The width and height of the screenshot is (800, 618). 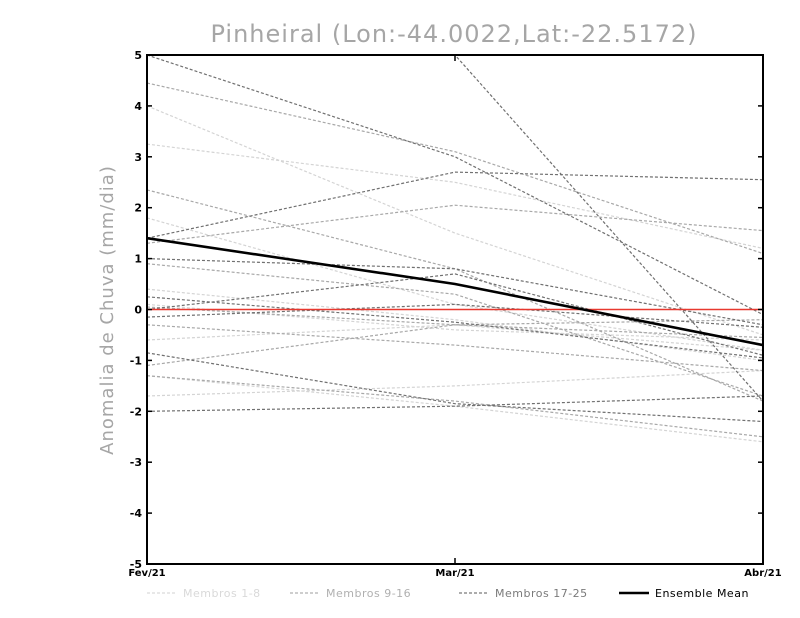 What do you see at coordinates (138, 157) in the screenshot?
I see `y-tick-label: 3` at bounding box center [138, 157].